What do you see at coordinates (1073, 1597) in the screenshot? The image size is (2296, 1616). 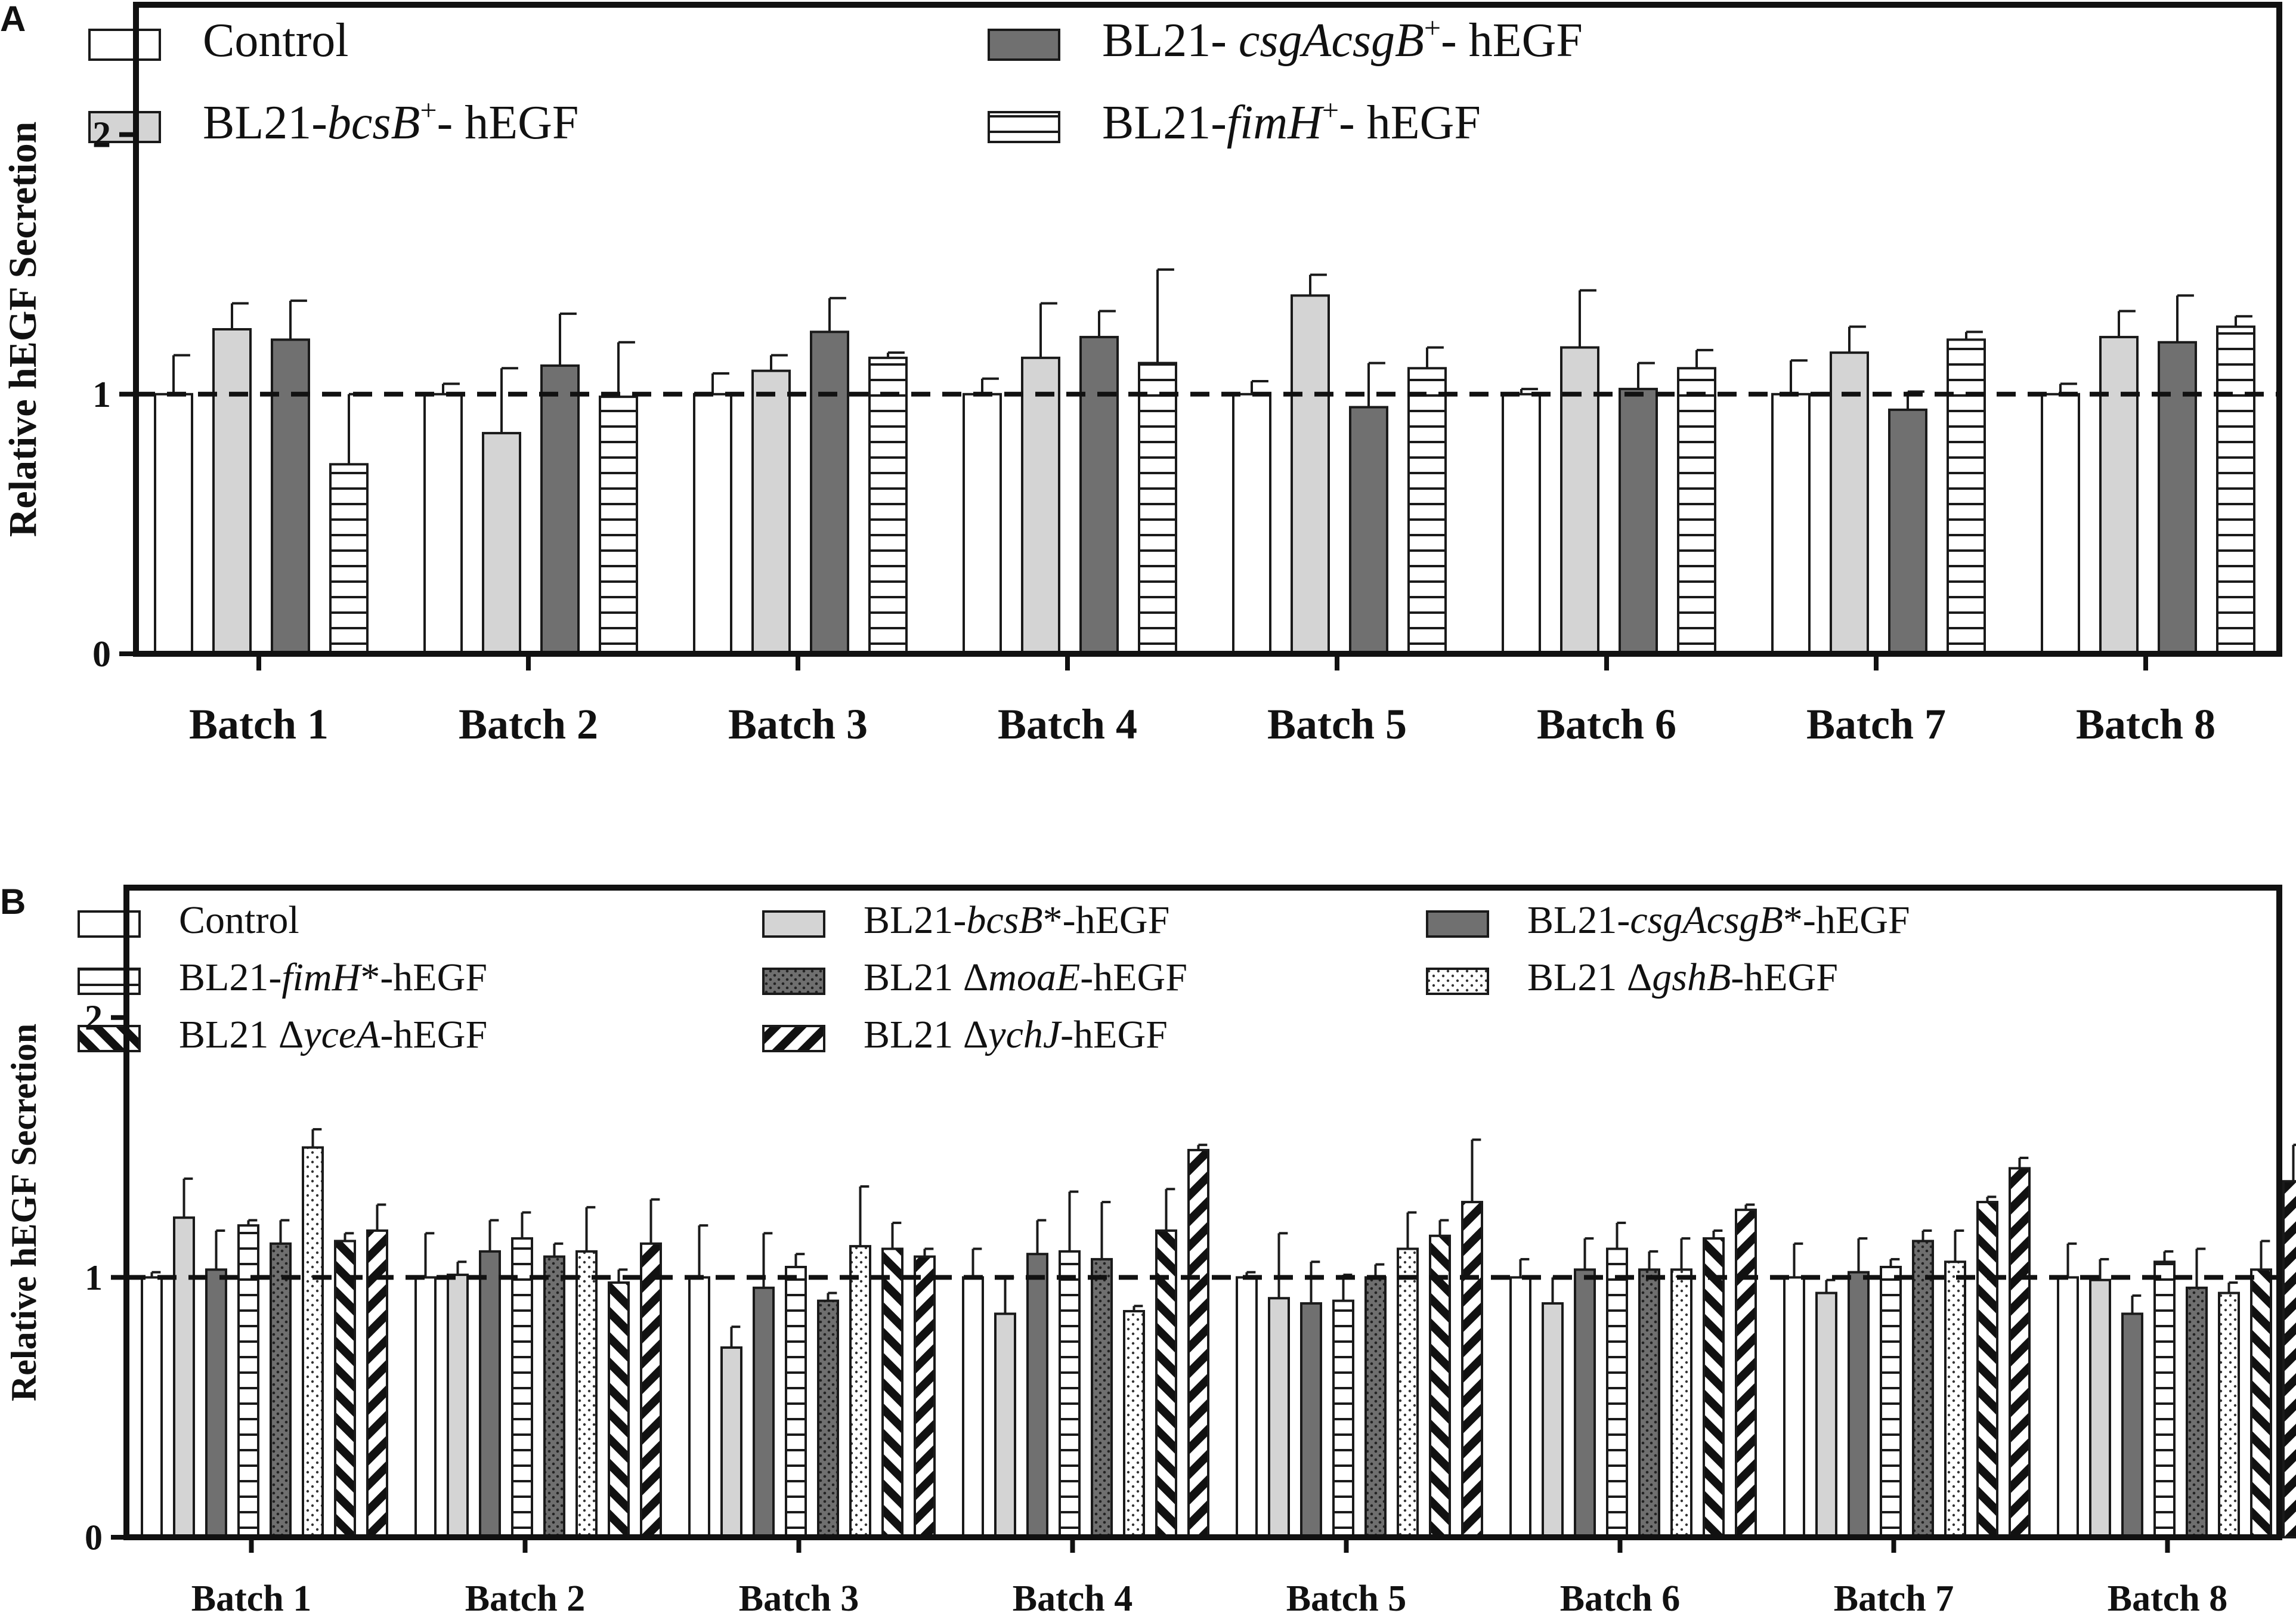 I see `panel-b-category-label-4: Batch 4` at bounding box center [1073, 1597].